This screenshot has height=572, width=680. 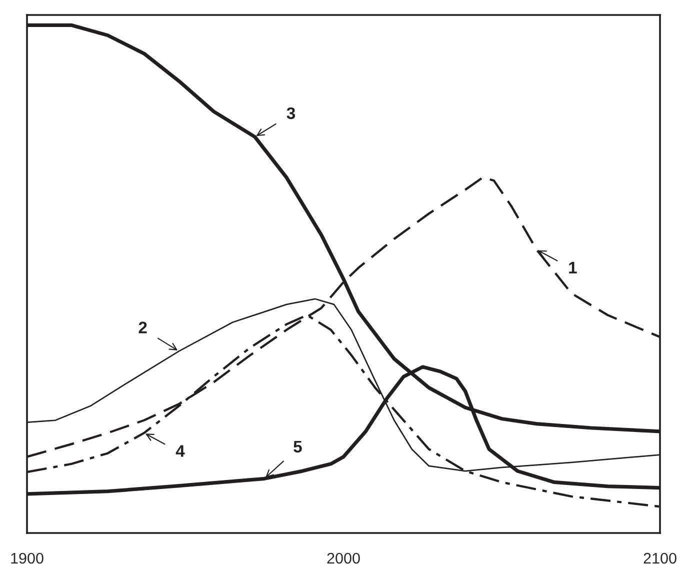 I want to click on series-label: 1, so click(x=573, y=268).